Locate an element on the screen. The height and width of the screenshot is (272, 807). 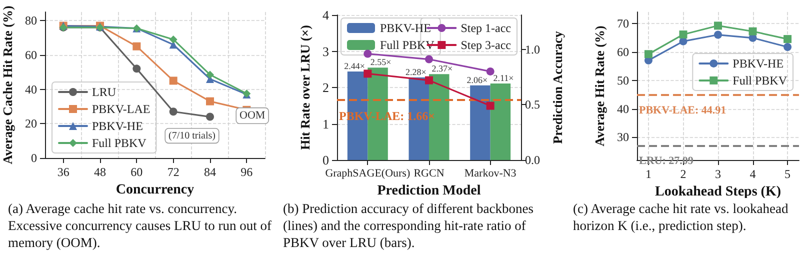
data-label: 2.06× is located at coordinates (477, 79).